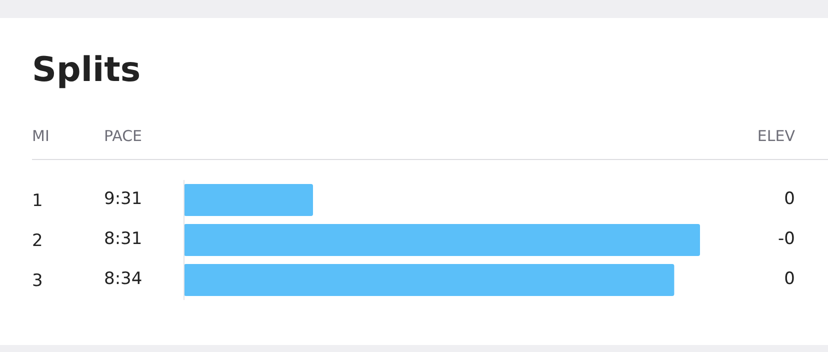 This screenshot has width=828, height=352. Describe the element at coordinates (776, 136) in the screenshot. I see `text: ELEV` at that location.